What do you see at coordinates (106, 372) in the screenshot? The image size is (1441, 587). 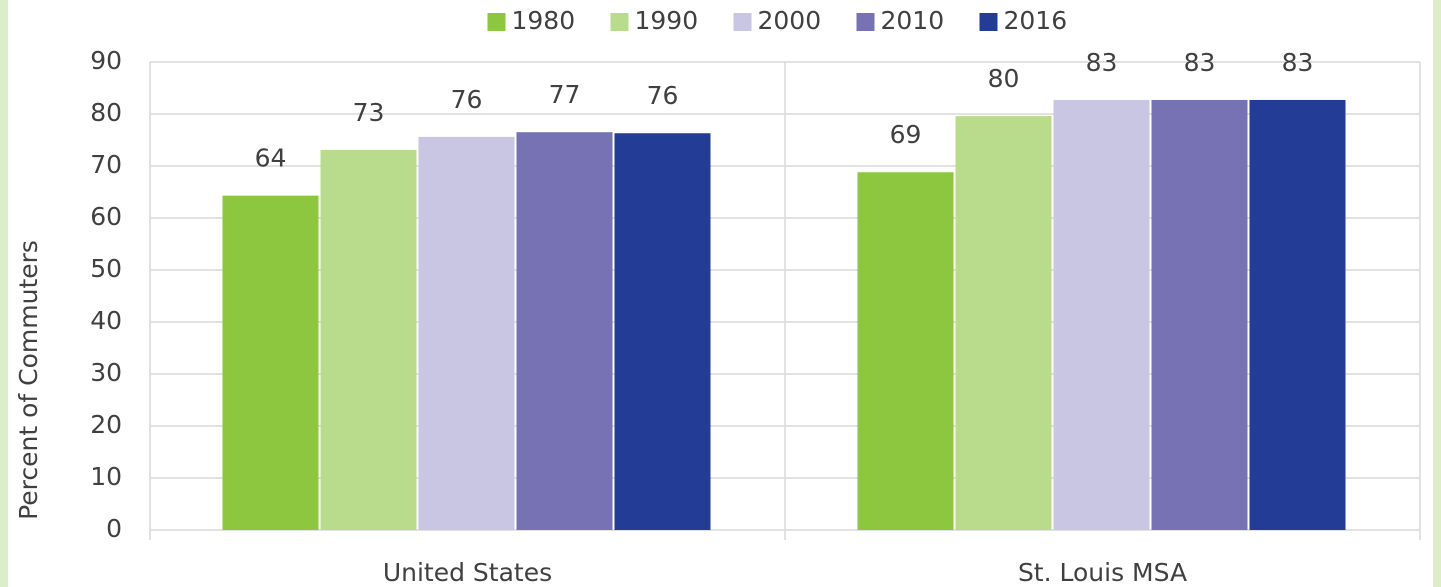 I see `y-tick-label: 30` at bounding box center [106, 372].